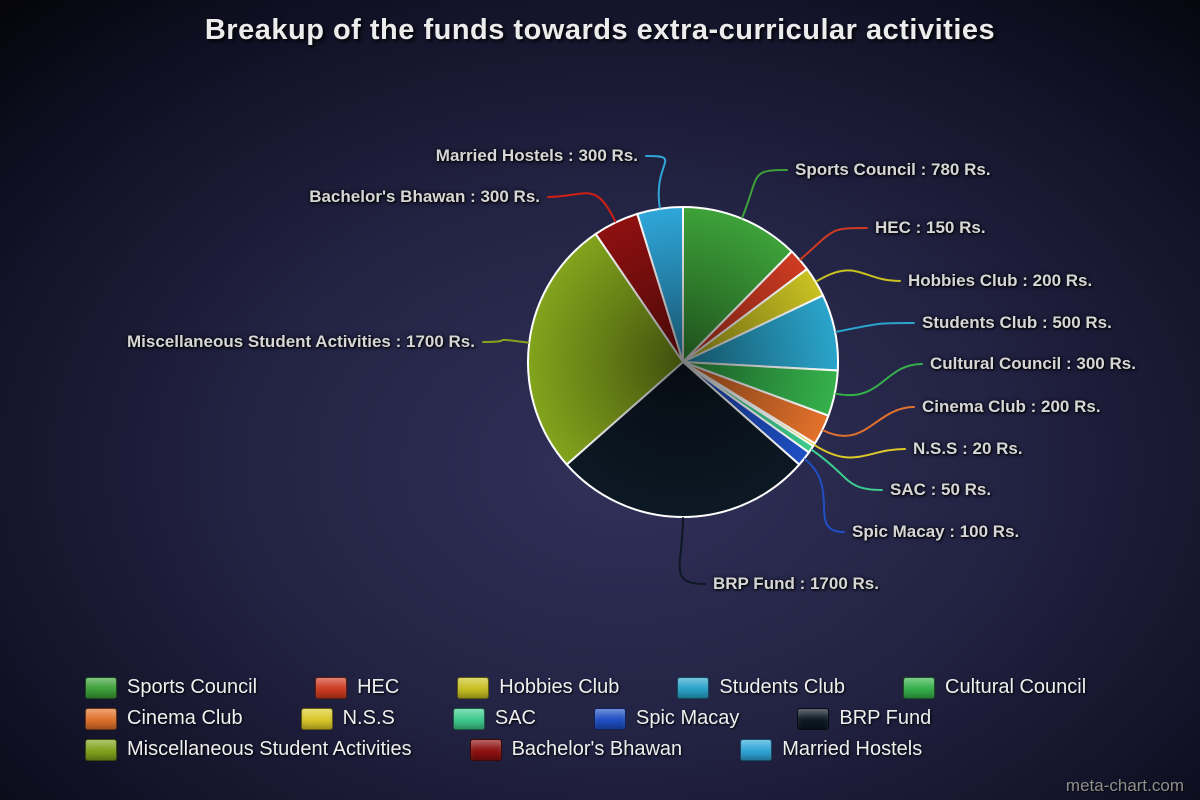  What do you see at coordinates (192, 687) in the screenshot?
I see `legend-label-0: Sports Council` at bounding box center [192, 687].